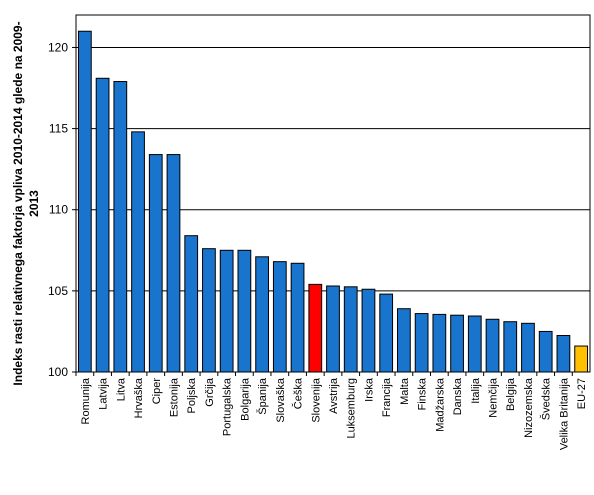 This screenshot has width=594, height=495. Describe the element at coordinates (298, 393) in the screenshot. I see `x-category-label: Češka` at that location.